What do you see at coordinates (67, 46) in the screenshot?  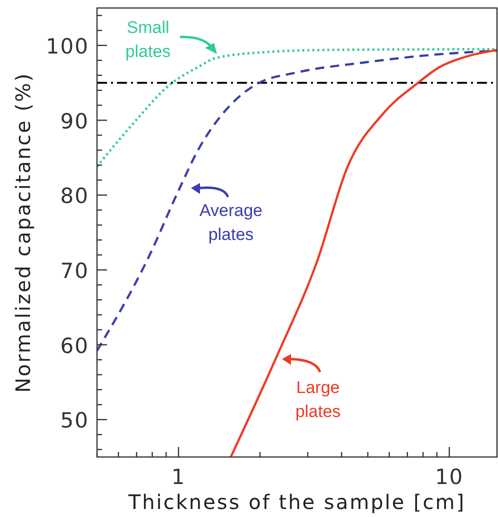 I see `y-tick-label: 100` at bounding box center [67, 46].